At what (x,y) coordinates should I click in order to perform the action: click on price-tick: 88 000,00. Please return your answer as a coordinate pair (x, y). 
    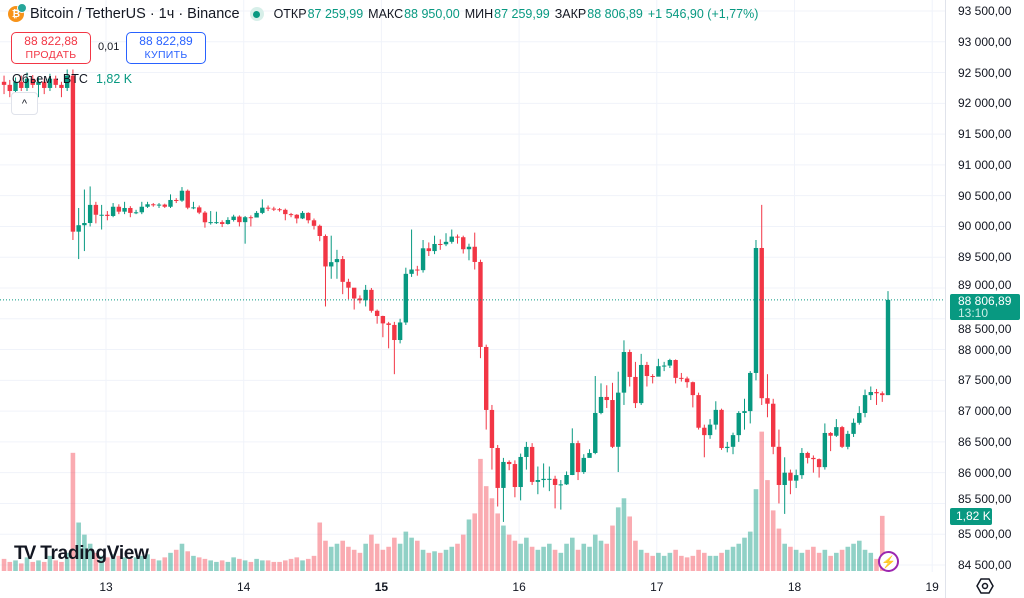
    Looking at the image, I should click on (985, 349).